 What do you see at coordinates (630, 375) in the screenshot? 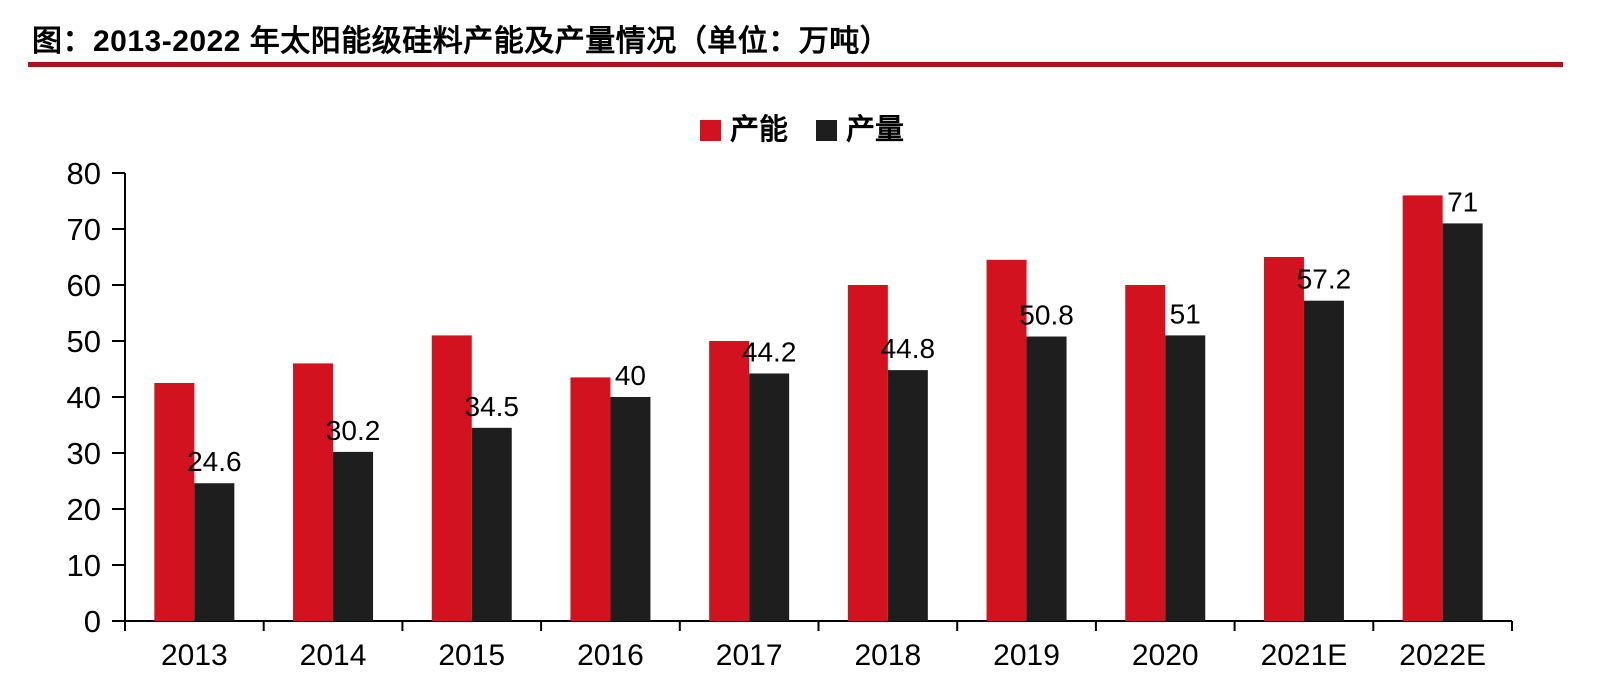
I see `data-label-production-2016: 40` at bounding box center [630, 375].